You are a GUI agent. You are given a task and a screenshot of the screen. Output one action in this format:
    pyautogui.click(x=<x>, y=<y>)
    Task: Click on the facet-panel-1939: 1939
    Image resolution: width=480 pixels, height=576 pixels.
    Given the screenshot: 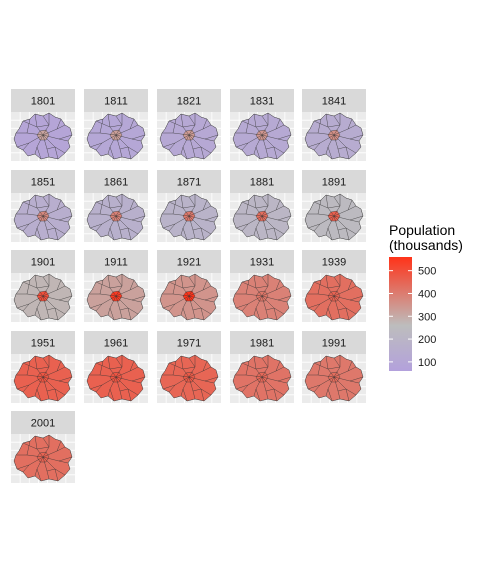 What is the action you would take?
    pyautogui.click(x=334, y=286)
    